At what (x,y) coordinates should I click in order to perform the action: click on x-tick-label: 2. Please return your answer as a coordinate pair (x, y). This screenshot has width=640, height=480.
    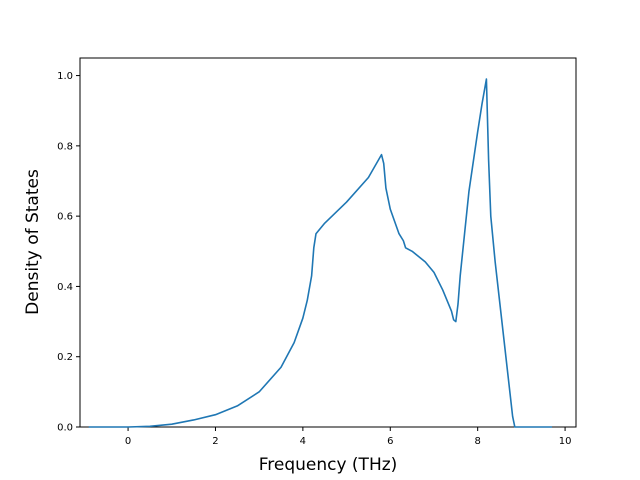
    Looking at the image, I should click on (215, 441).